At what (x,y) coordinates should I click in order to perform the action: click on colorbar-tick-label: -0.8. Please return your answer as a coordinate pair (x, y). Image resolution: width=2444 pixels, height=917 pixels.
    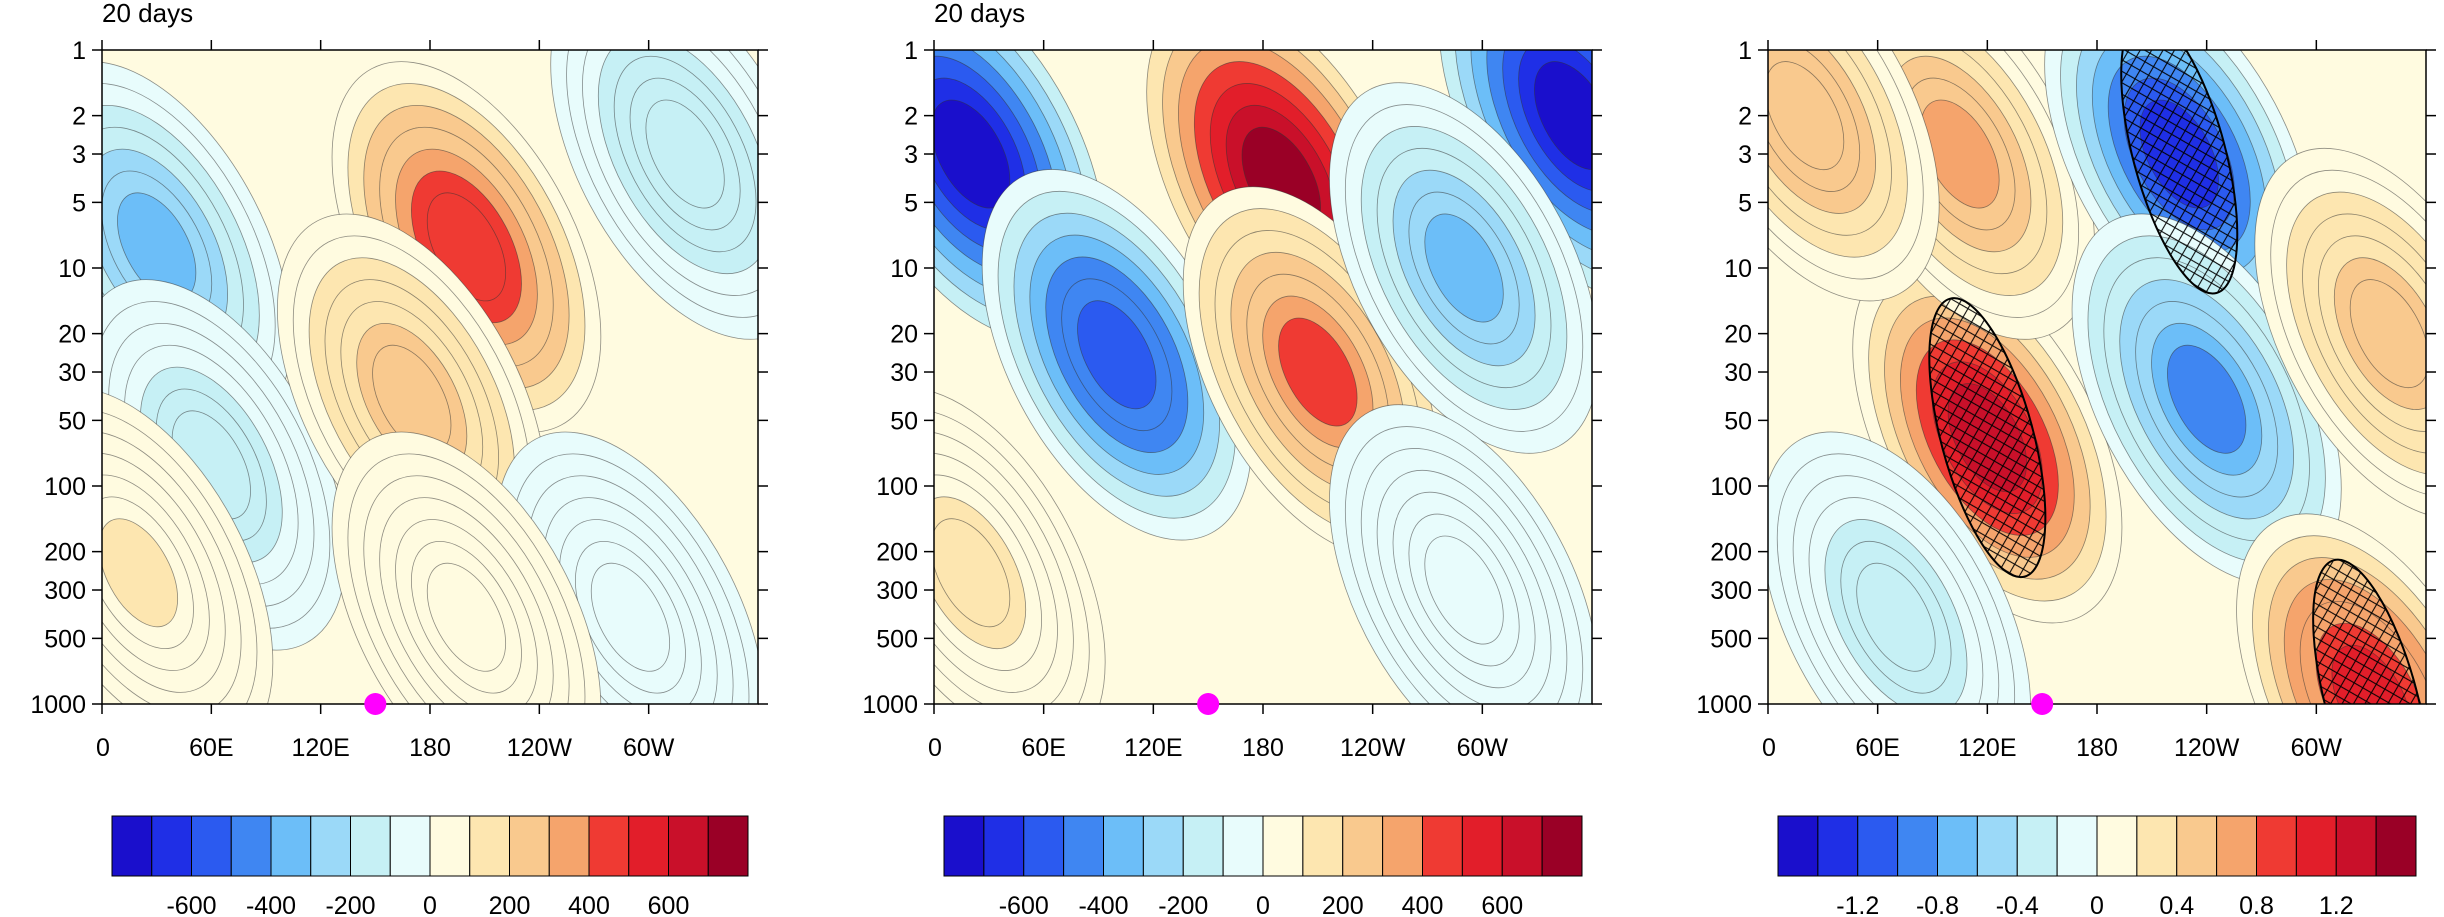
    Looking at the image, I should click on (1937, 904).